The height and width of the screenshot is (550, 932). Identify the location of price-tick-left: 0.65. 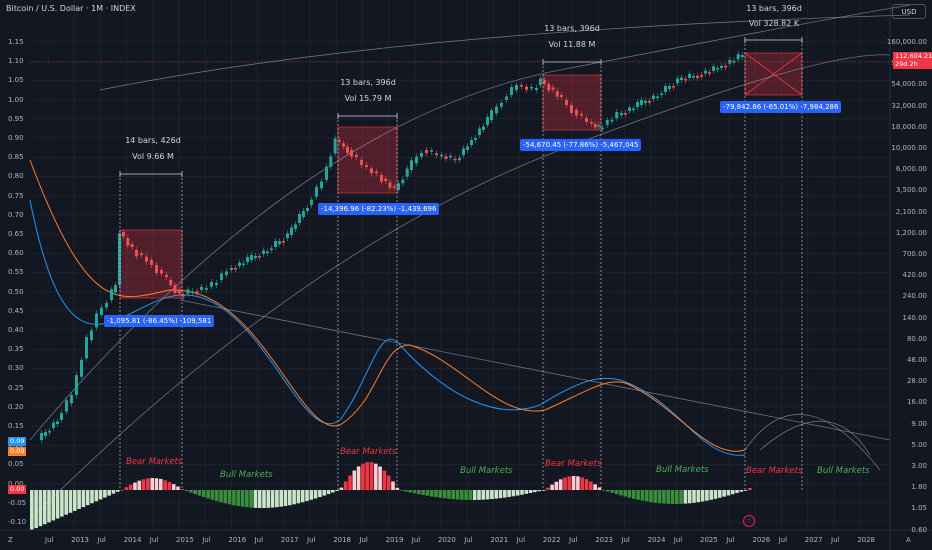
(16, 234).